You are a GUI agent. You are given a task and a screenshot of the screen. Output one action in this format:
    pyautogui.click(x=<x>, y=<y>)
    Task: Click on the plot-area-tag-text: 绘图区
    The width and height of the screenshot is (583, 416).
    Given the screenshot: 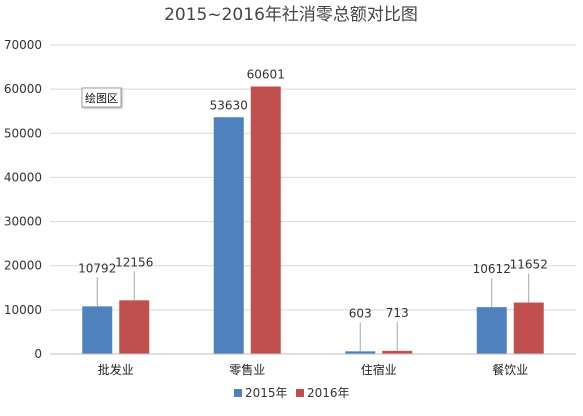 What is the action you would take?
    pyautogui.click(x=101, y=98)
    